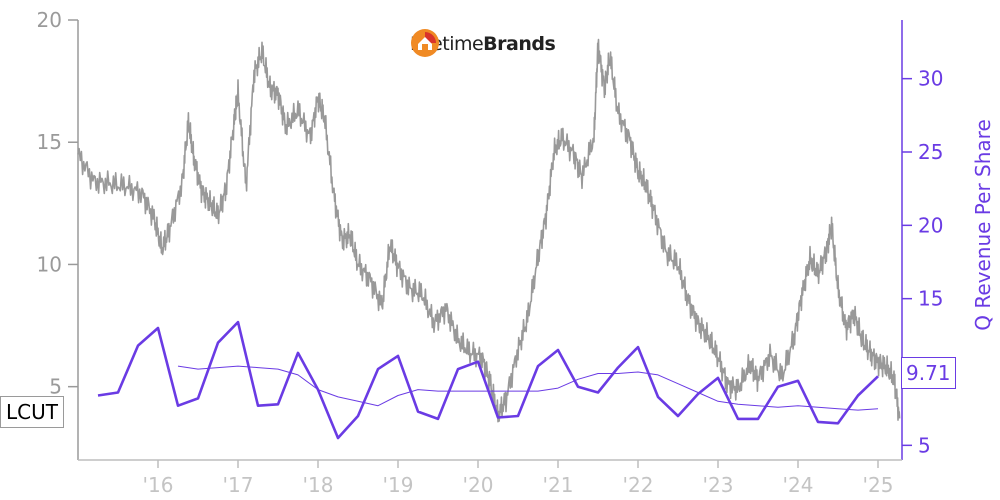 This screenshot has width=1000, height=500. What do you see at coordinates (32, 412) in the screenshot?
I see `ticker-label: LCUT` at bounding box center [32, 412].